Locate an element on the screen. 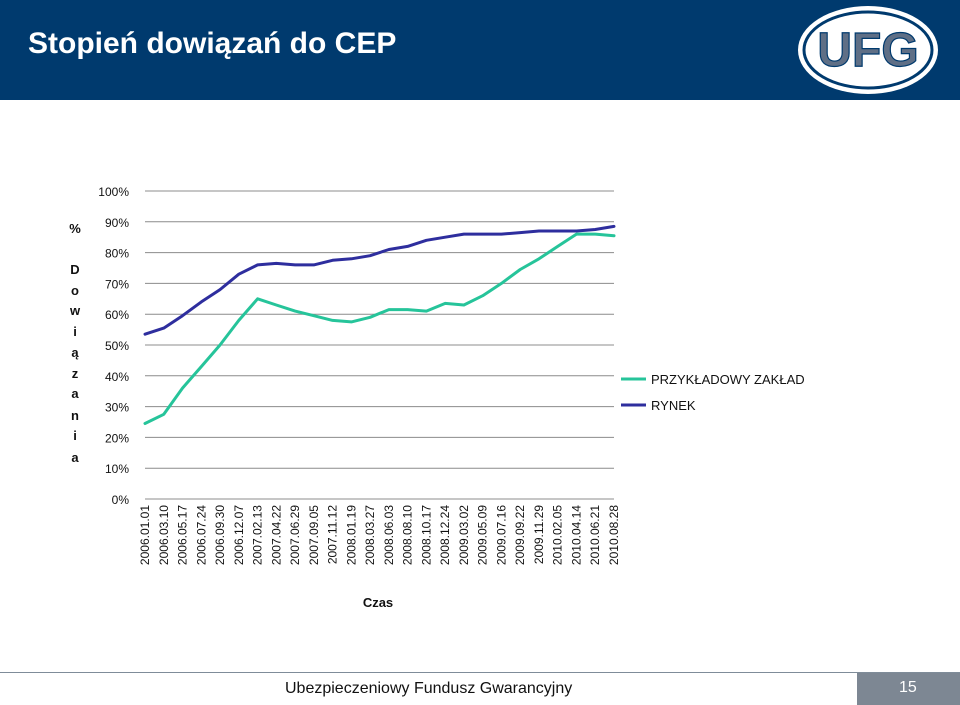 Image resolution: width=960 pixels, height=705 pixels. footer-text: Ubezpieczeniowy Fundusz Gwarancyjny is located at coordinates (429, 688).